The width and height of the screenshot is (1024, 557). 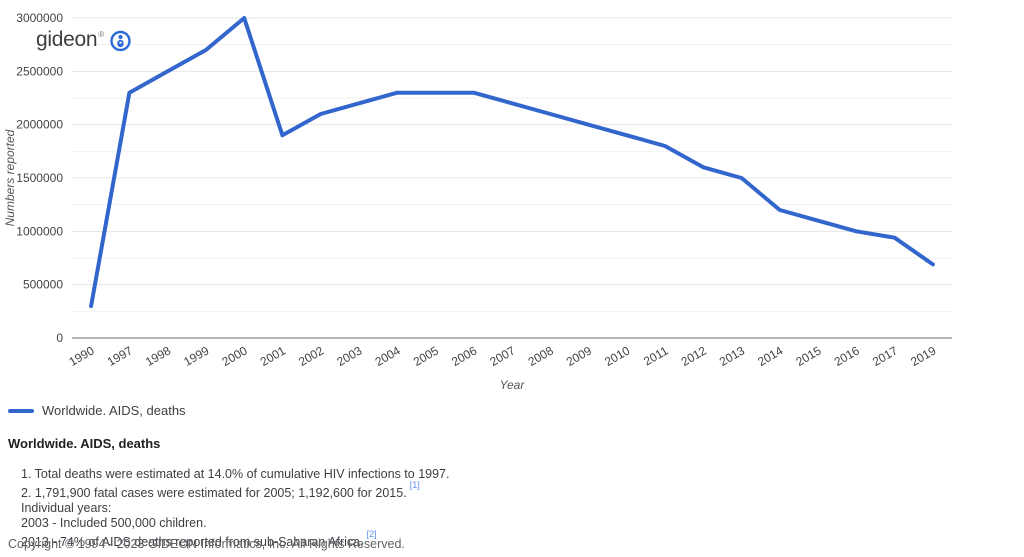 I want to click on x-axis-tick-label: 2014, so click(x=770, y=356).